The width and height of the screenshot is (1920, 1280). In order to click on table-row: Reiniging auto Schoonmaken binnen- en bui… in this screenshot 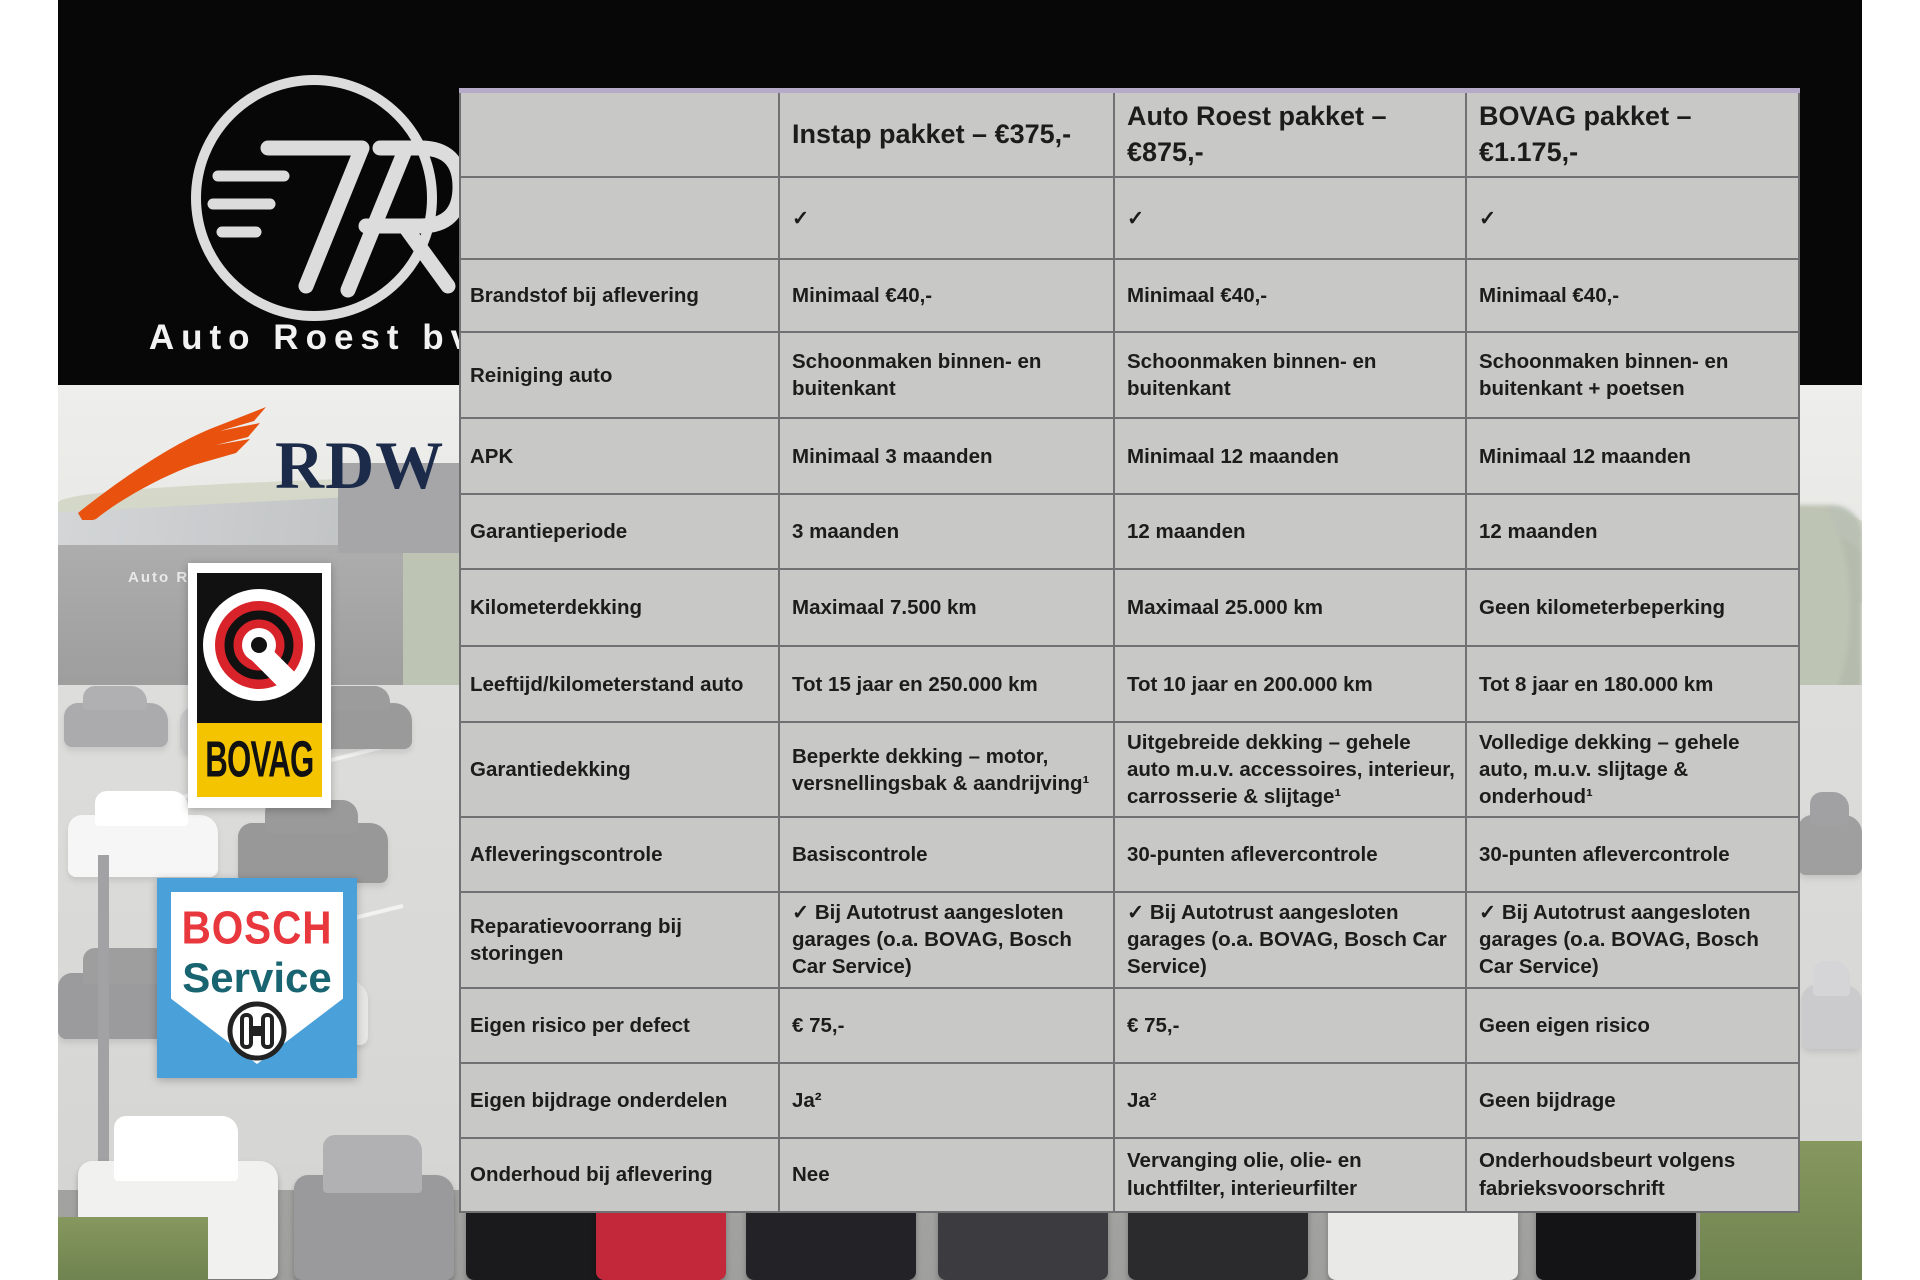, I will do `click(1129, 375)`.